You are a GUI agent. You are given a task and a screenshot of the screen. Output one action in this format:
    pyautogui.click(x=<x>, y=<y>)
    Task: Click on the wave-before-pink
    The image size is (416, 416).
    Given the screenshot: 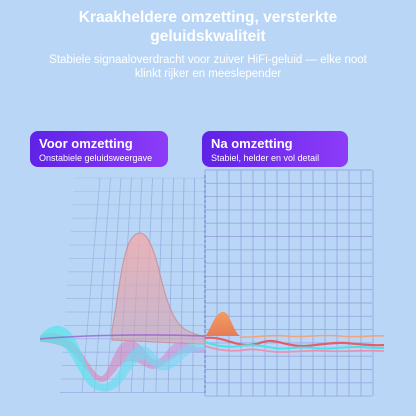 What is the action you would take?
    pyautogui.click(x=122, y=358)
    